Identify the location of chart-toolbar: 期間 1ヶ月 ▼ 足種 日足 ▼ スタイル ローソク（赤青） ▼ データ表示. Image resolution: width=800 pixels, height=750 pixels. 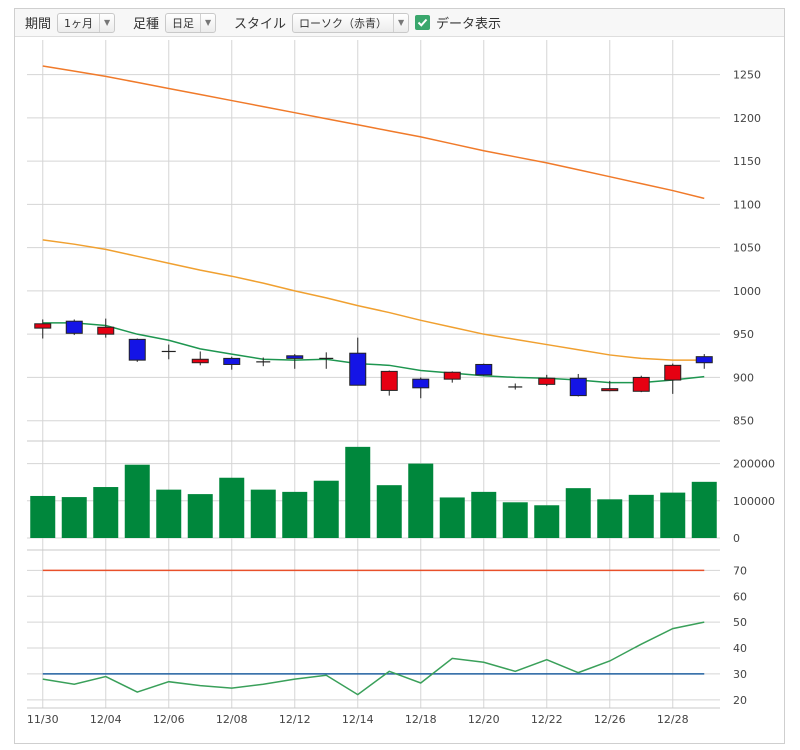
(399, 23).